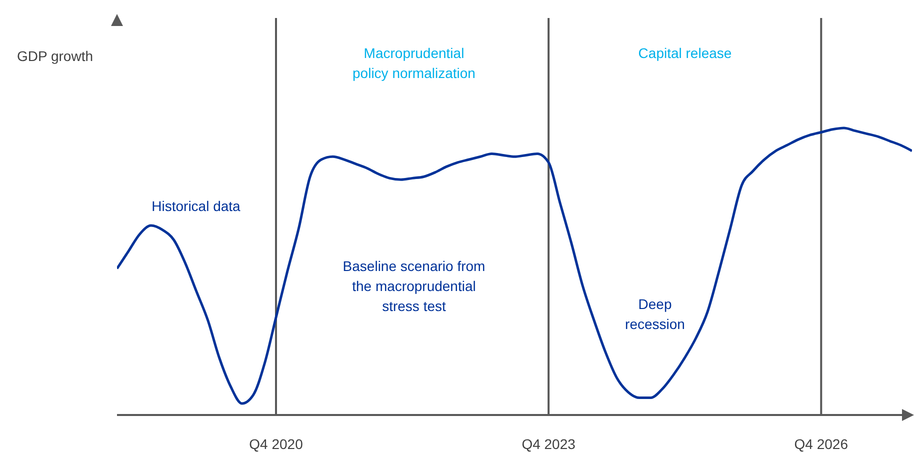 The width and height of the screenshot is (914, 453). What do you see at coordinates (55, 56) in the screenshot?
I see `text: GDP growth` at bounding box center [55, 56].